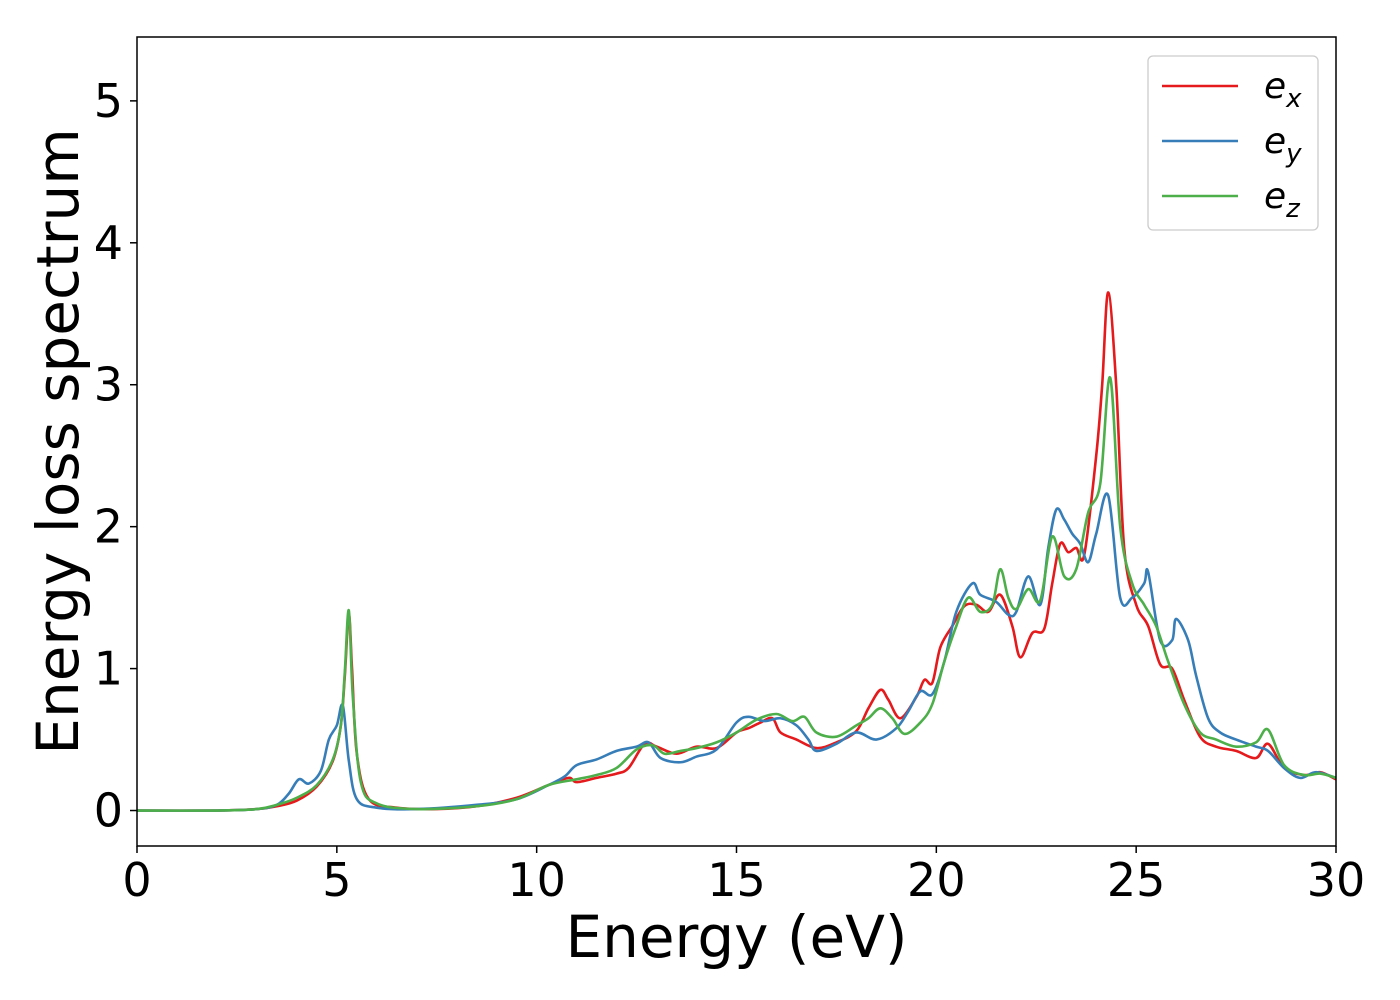 Image resolution: width=1400 pixels, height=1000 pixels. Describe the element at coordinates (1282, 200) in the screenshot. I see `legend-label: ez` at that location.